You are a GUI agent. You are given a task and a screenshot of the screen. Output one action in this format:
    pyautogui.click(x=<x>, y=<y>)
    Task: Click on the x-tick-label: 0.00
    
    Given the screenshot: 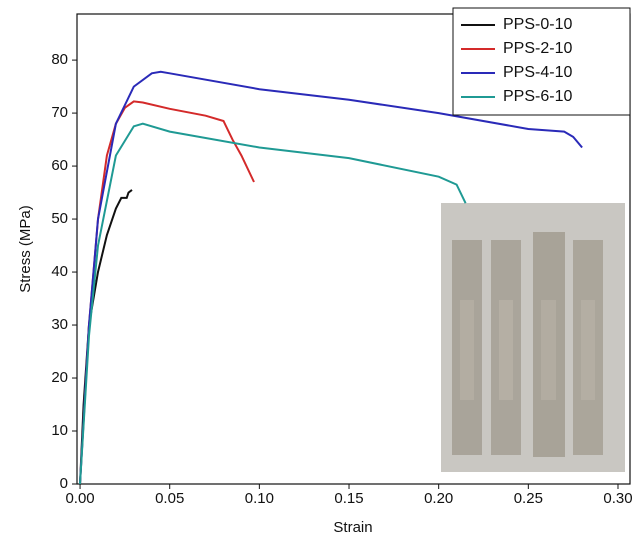 What is the action you would take?
    pyautogui.click(x=79, y=498)
    